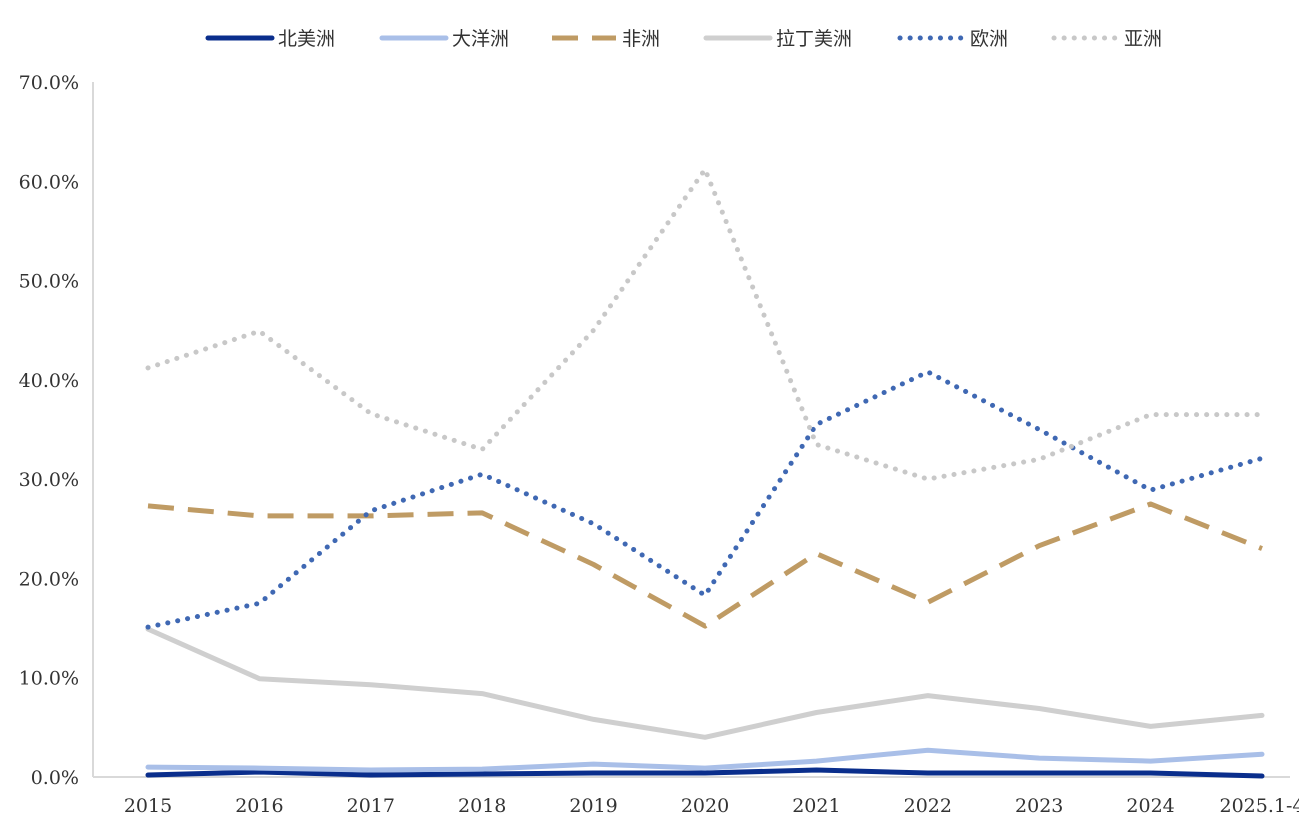 The width and height of the screenshot is (1299, 828). What do you see at coordinates (1039, 806) in the screenshot?
I see `x-tick-label: 2023` at bounding box center [1039, 806].